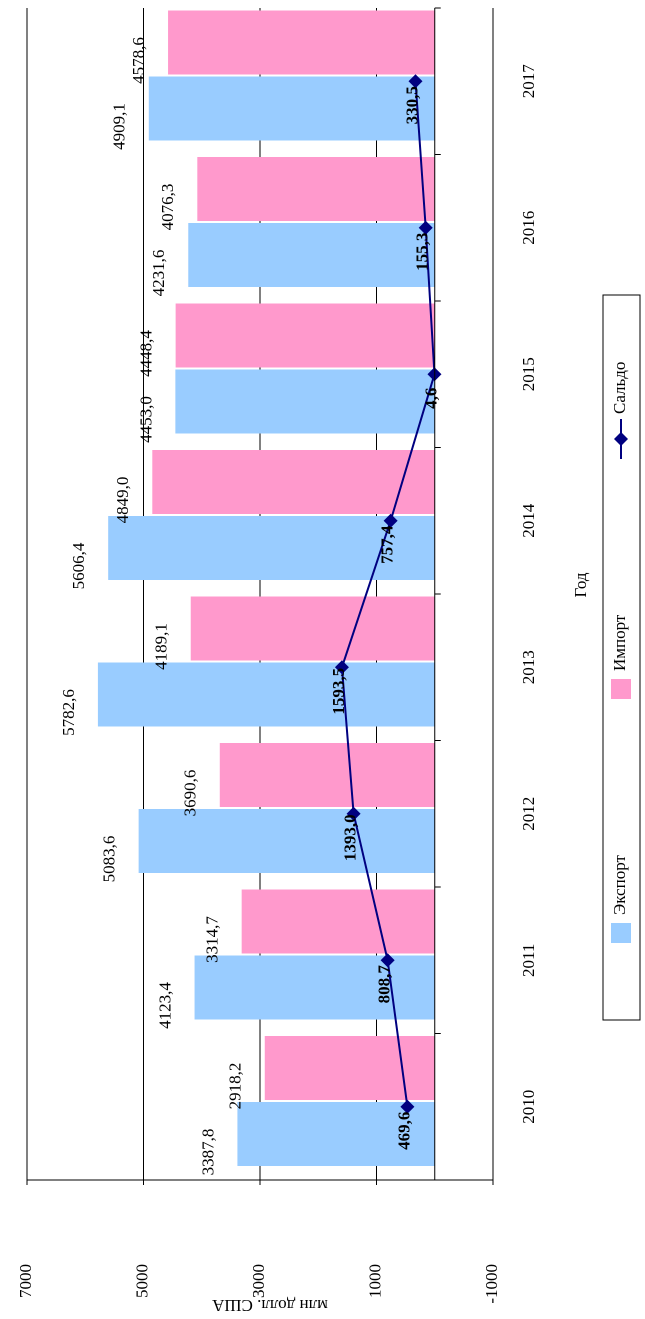 This screenshot has height=1319, width=645. Describe the element at coordinates (167, 207) in the screenshot. I see `value-label: 4076,3` at that location.